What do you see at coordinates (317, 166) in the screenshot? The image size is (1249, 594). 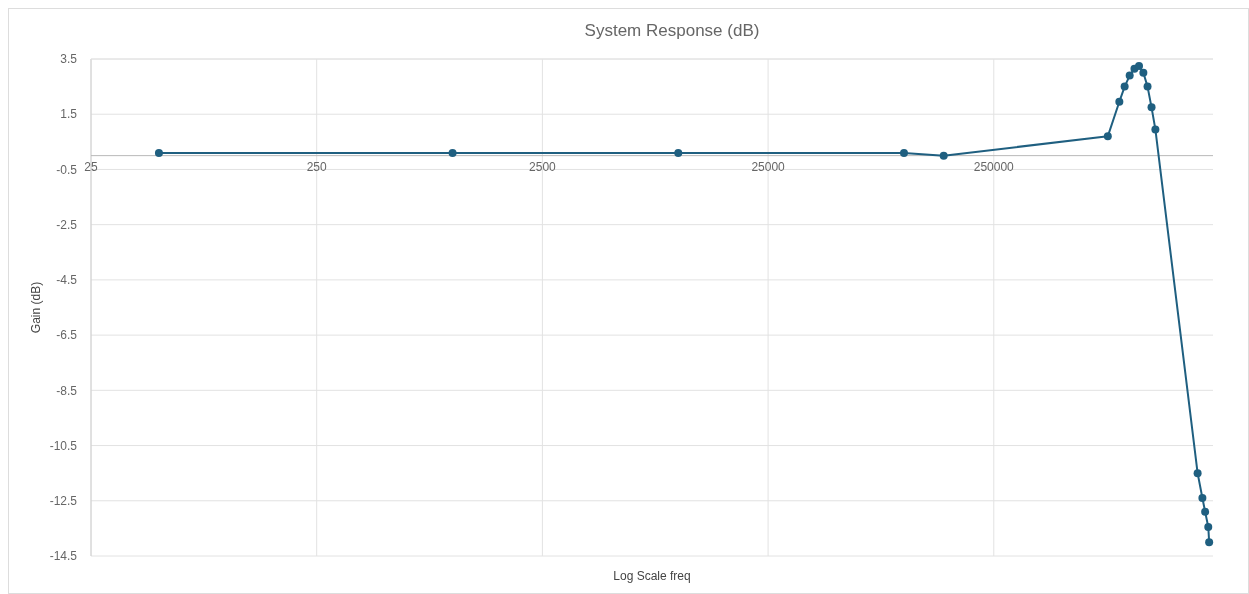 I see `x-tick-label: 250` at bounding box center [317, 166].